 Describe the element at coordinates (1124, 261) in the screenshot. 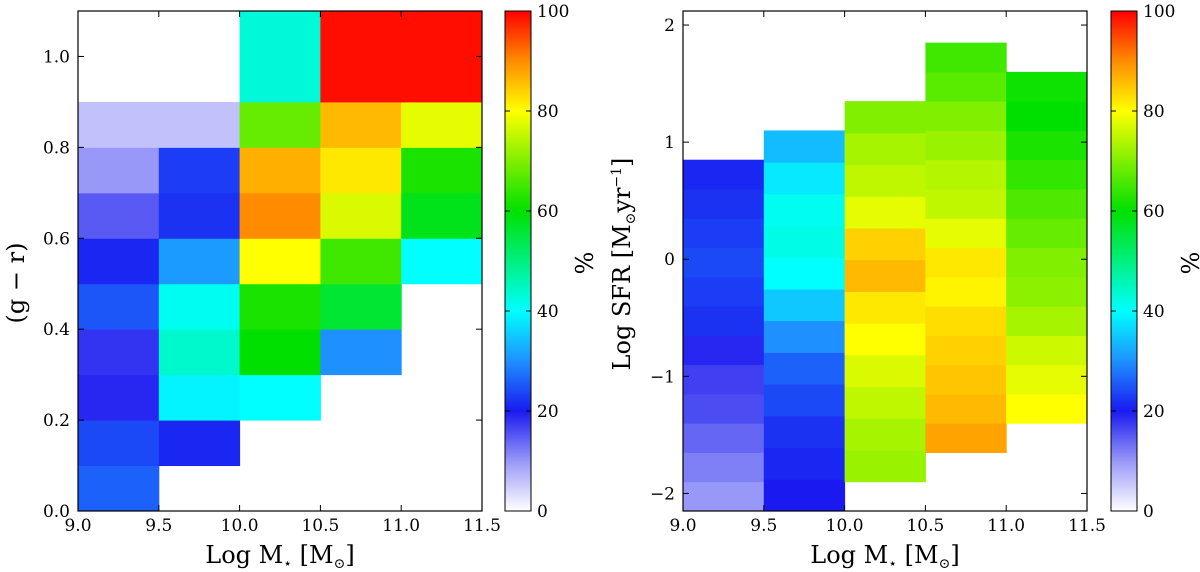

I see `colorbar` at that location.